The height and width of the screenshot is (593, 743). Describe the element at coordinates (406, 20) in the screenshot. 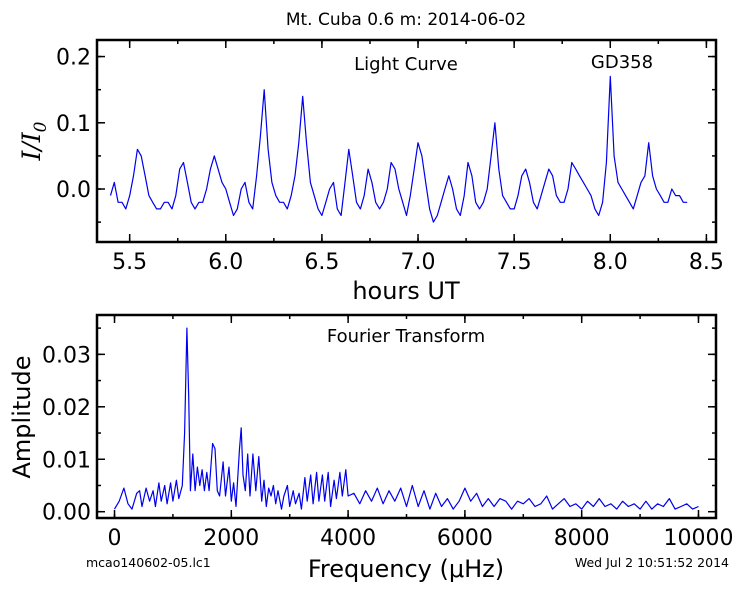

I see `figure-title: Mt. Cuba 0.6 m: 2014-06-02` at that location.